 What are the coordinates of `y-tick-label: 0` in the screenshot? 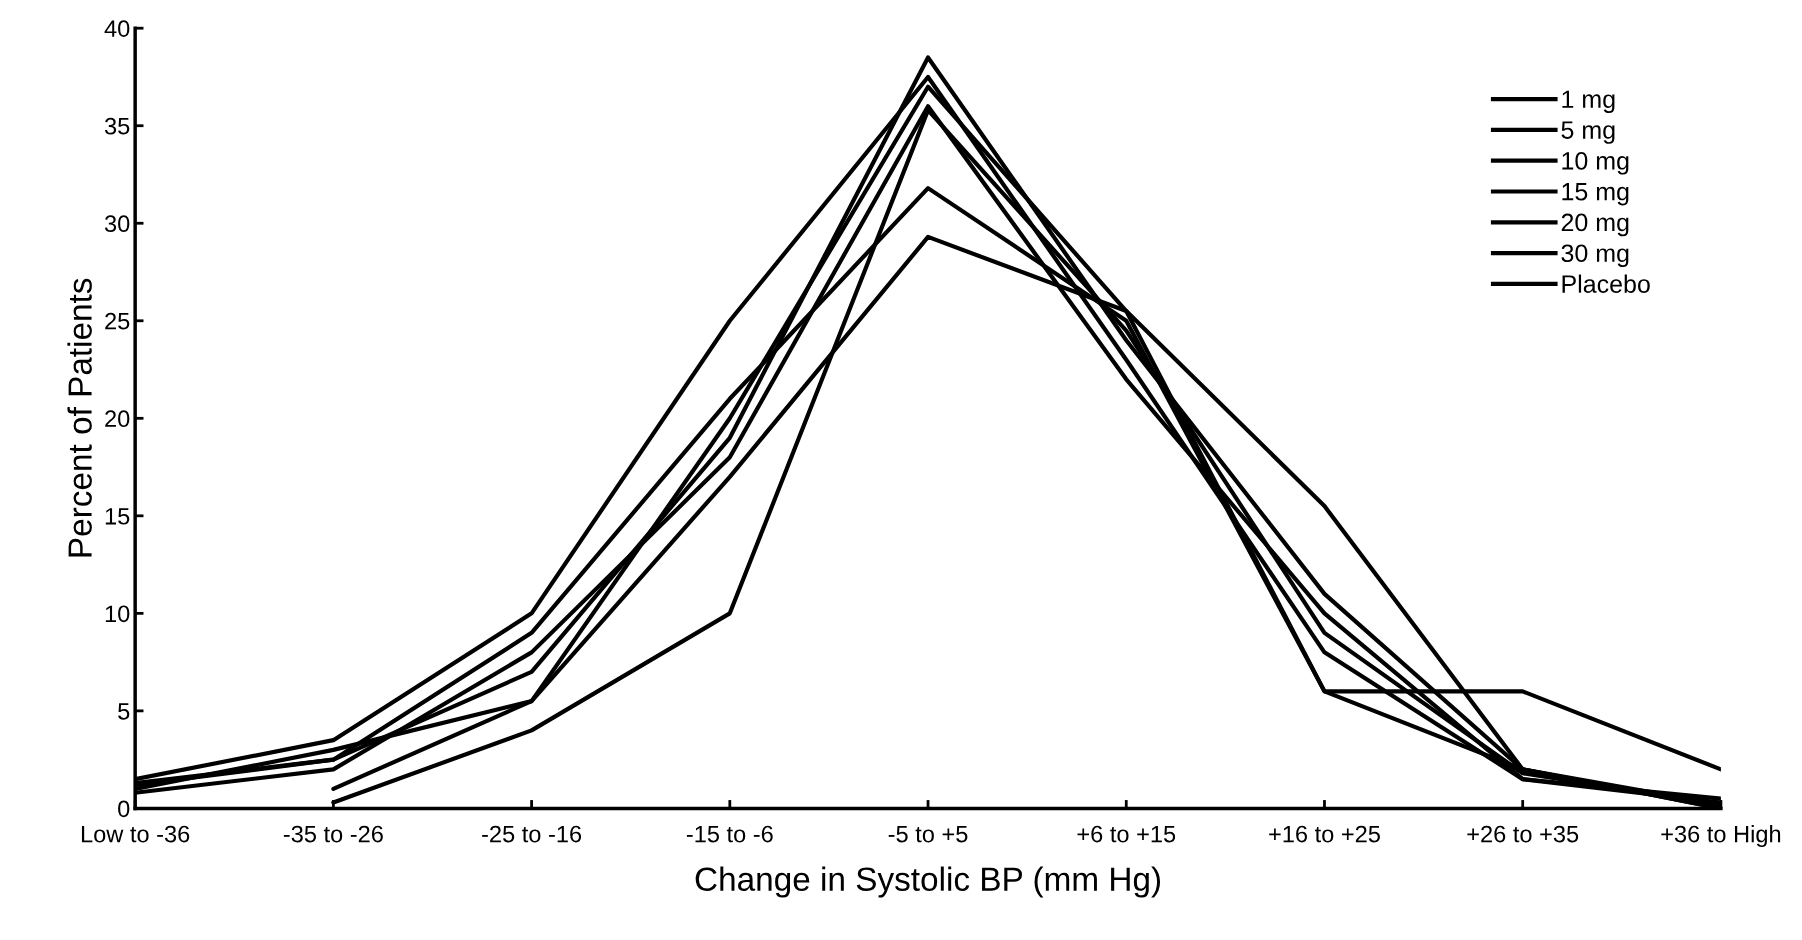 It's located at (124, 809).